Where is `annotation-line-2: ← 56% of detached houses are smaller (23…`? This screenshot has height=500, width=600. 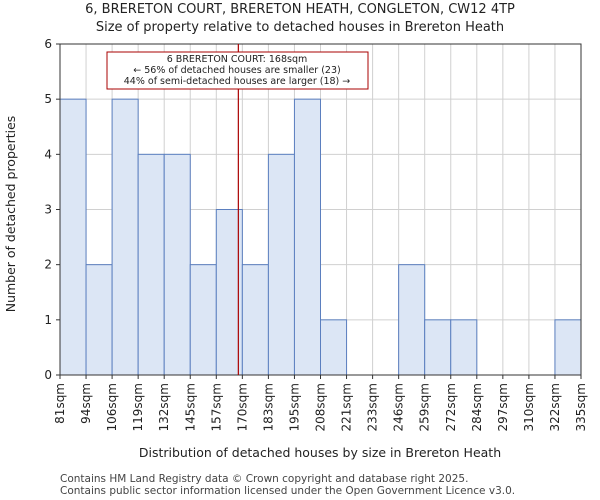
annotation-line-2: ← 56% of detached houses are smaller (23… is located at coordinates (236, 70).